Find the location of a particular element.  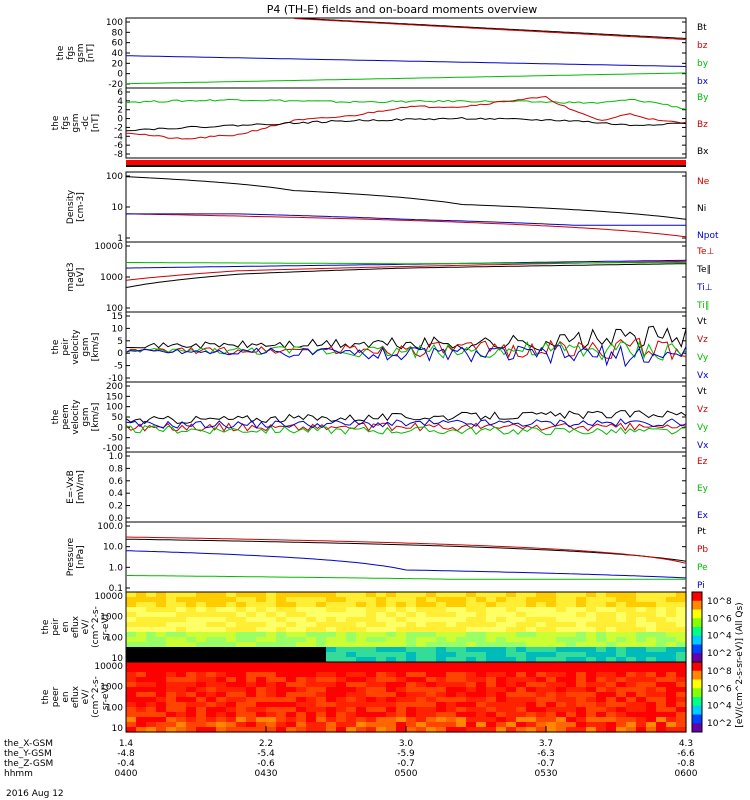

ytick-label: 1000 is located at coordinates (111, 618).